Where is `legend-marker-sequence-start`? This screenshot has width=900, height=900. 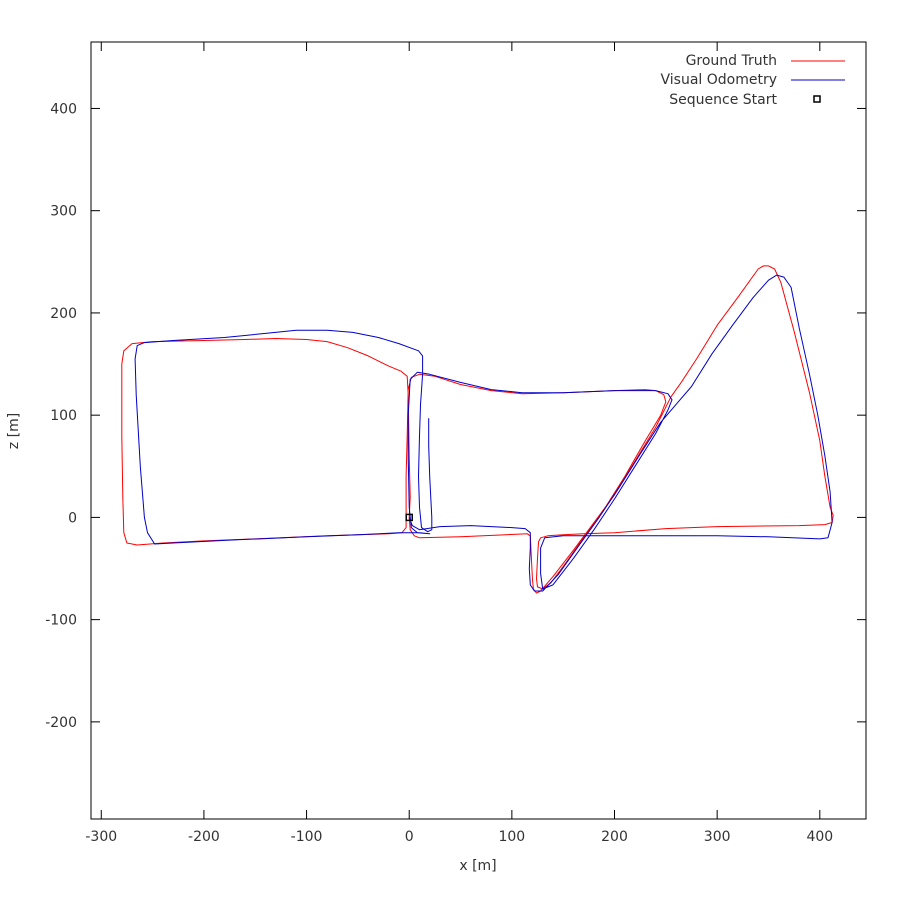
legend-marker-sequence-start is located at coordinates (817, 99).